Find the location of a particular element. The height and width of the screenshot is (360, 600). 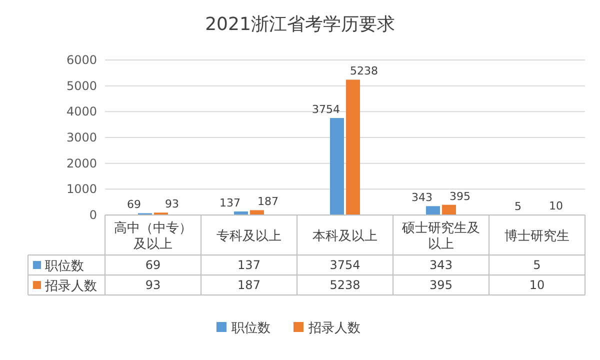

legend-label: 职位数 is located at coordinates (64, 266).